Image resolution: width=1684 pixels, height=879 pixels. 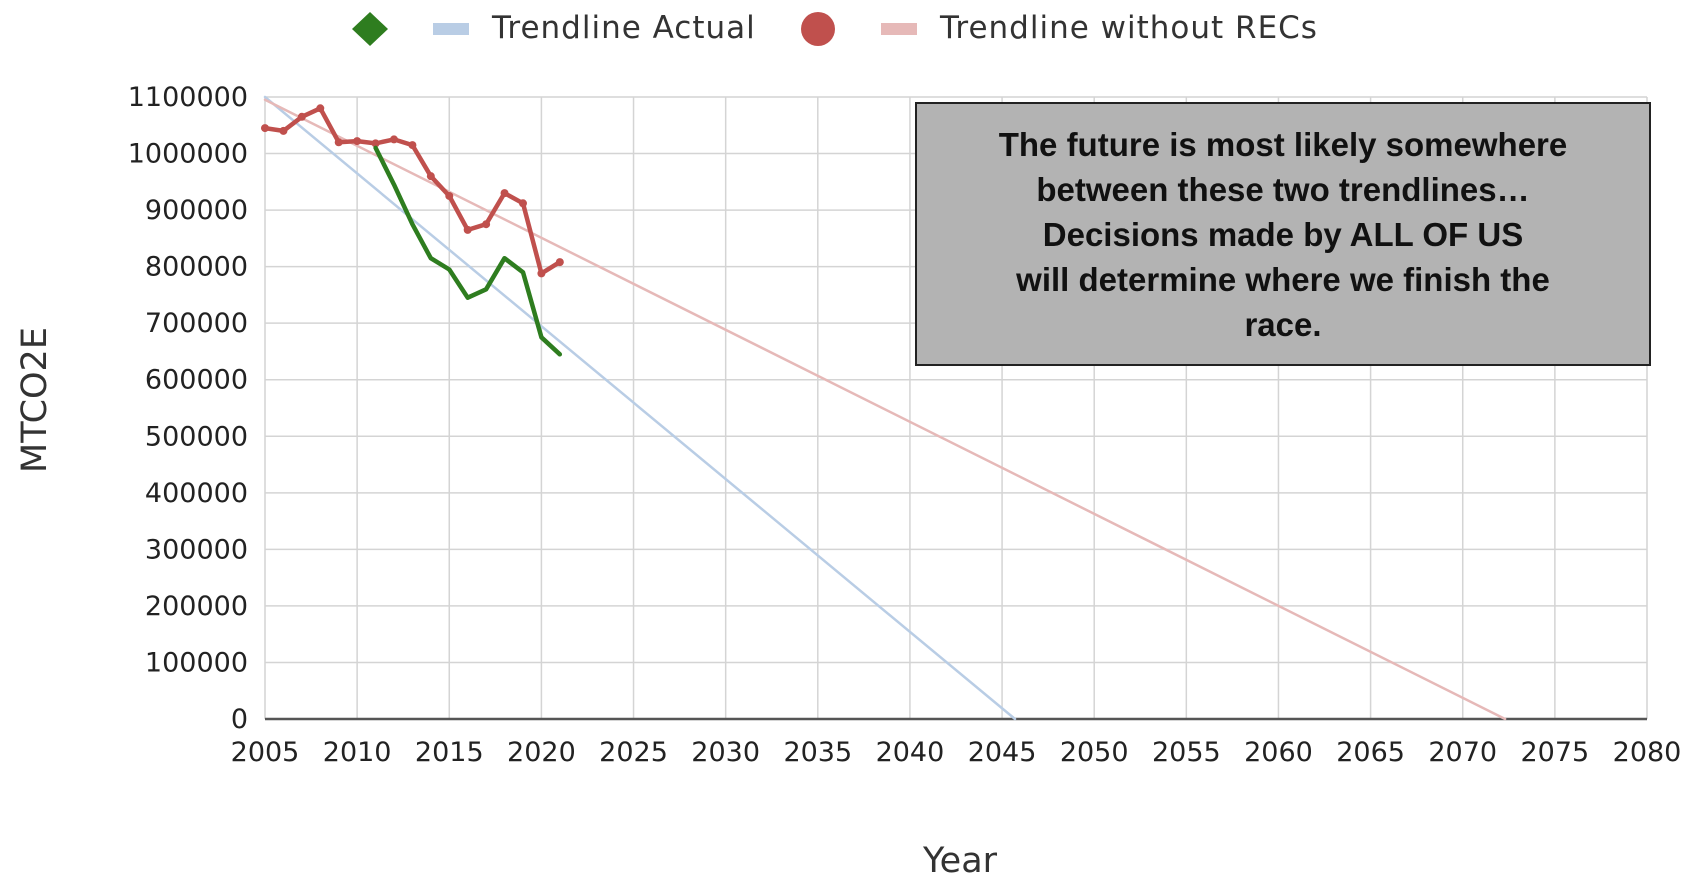 What do you see at coordinates (1128, 28) in the screenshot?
I see `legend-label-trendline-without-recs: Trendline without RECs` at bounding box center [1128, 28].